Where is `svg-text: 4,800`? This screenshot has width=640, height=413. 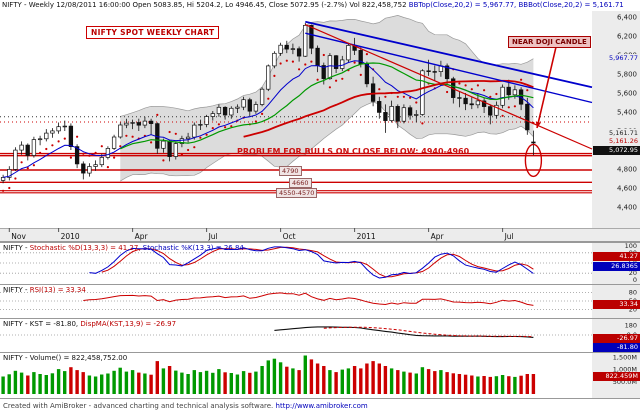
svg-text: 4,800 is located at coordinates (627, 170).